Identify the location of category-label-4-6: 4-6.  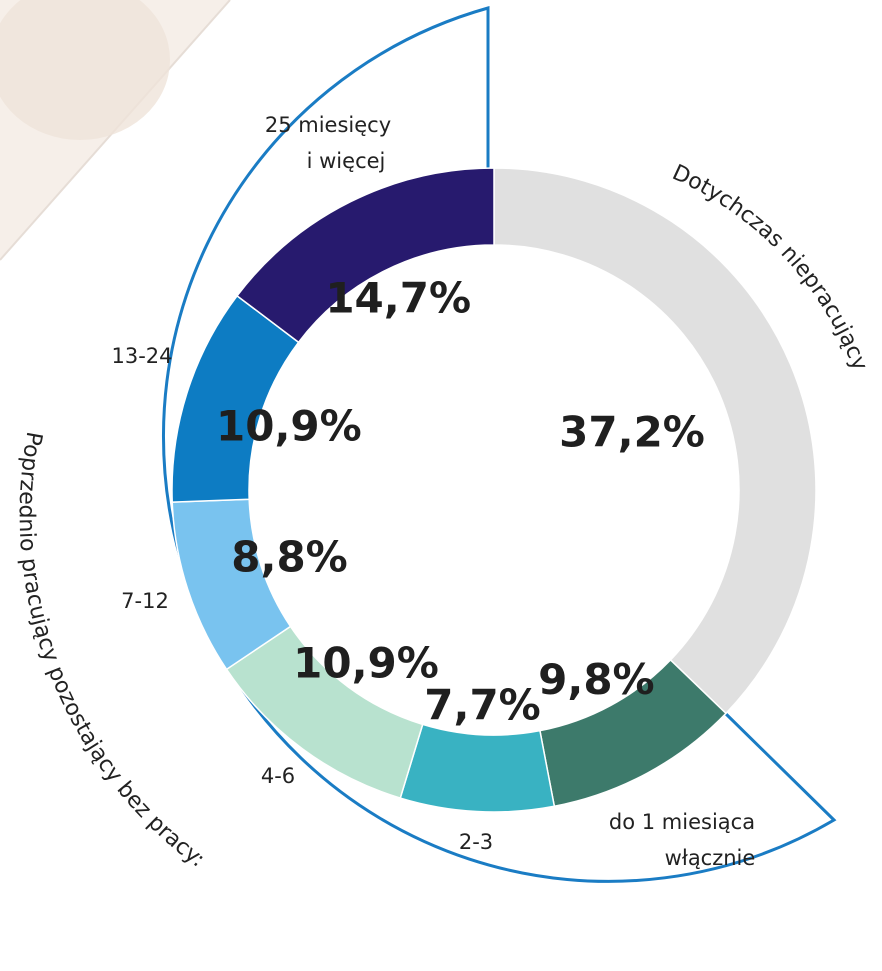
(278, 776).